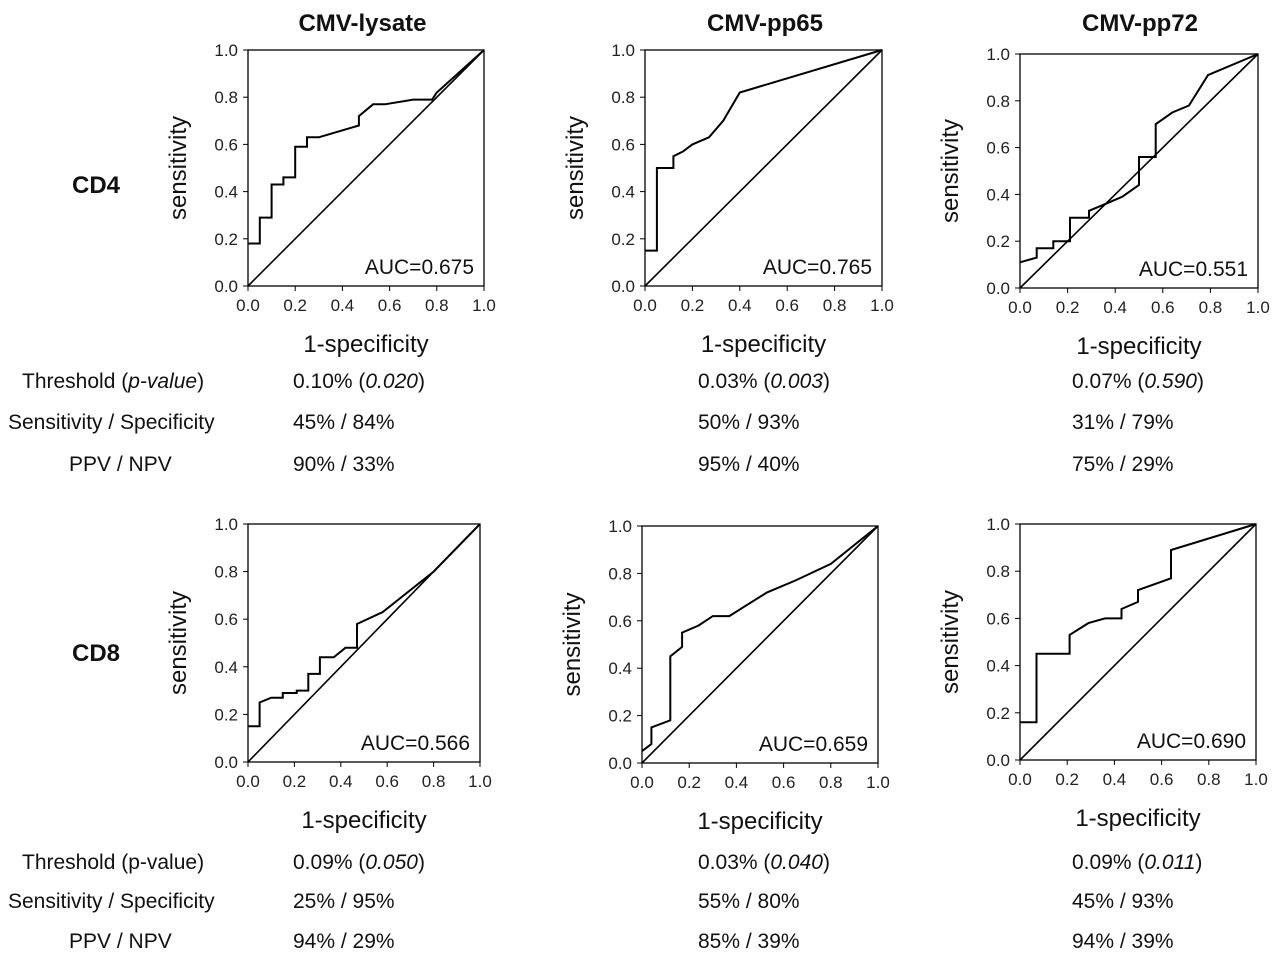  Describe the element at coordinates (749, 901) in the screenshot. I see `sens-spec-value: 55% / 80%` at that location.